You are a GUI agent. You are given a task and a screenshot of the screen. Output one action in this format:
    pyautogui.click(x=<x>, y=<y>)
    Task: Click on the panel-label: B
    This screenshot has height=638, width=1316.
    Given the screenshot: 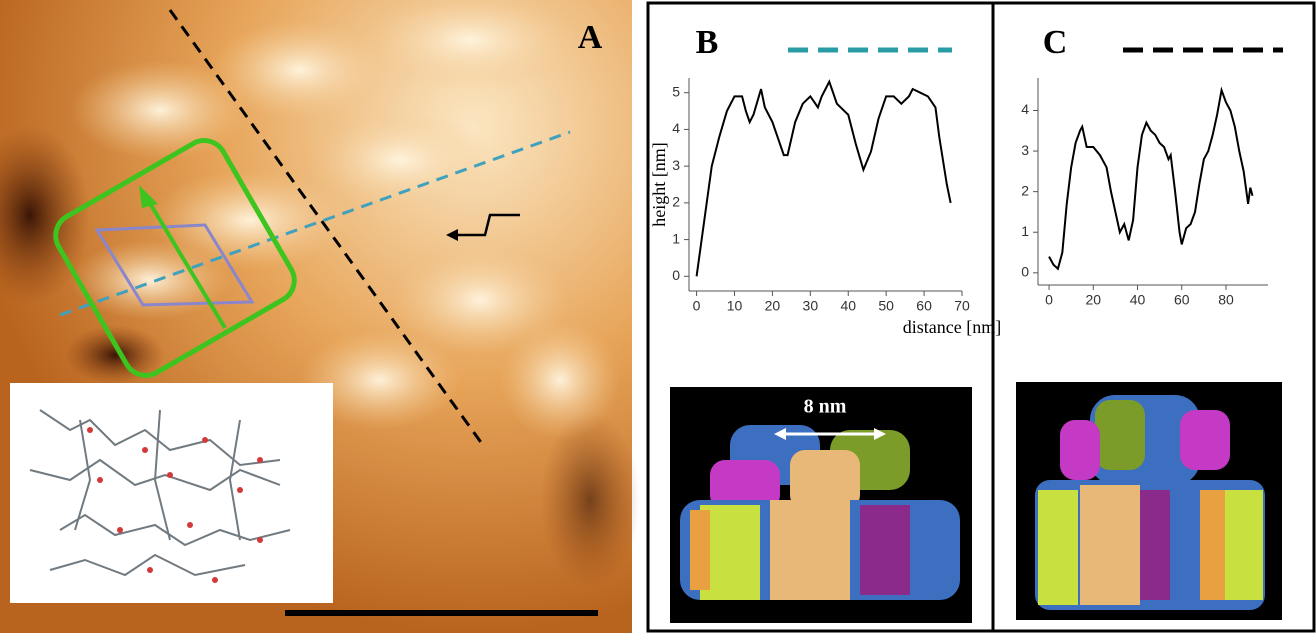 What is the action you would take?
    pyautogui.click(x=707, y=42)
    